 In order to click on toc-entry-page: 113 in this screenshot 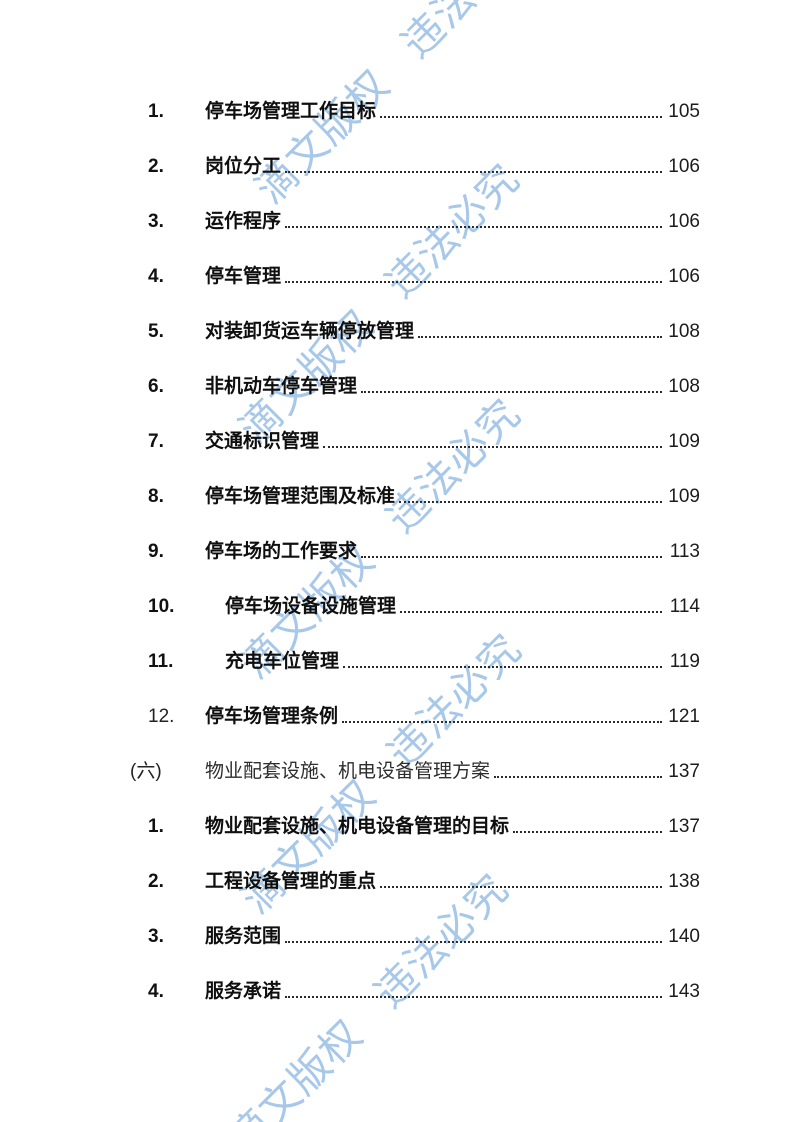, I will do `click(684, 551)`.